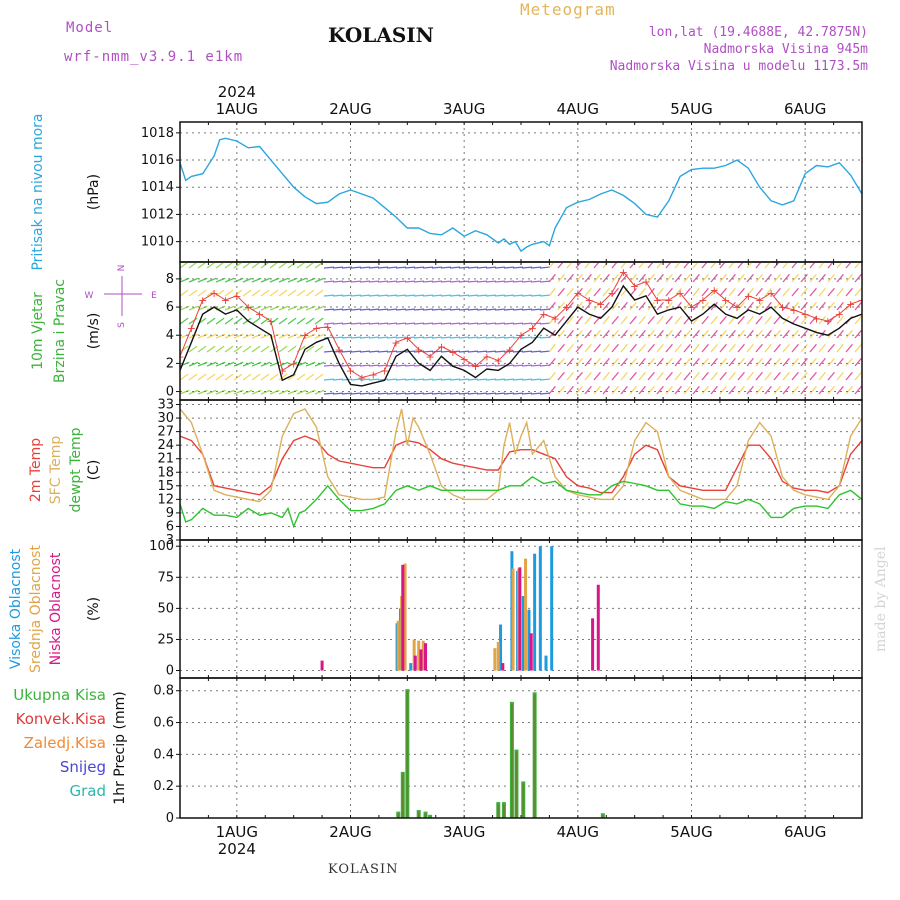  What do you see at coordinates (36, 470) in the screenshot?
I see `legend-label: 2m Temp` at bounding box center [36, 470].